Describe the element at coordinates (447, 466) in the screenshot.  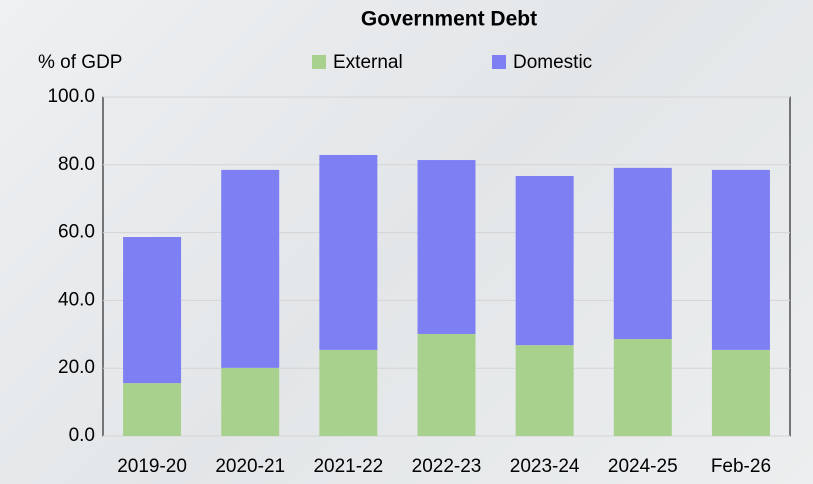
I see `x-tick-label: 2022-23` at that location.